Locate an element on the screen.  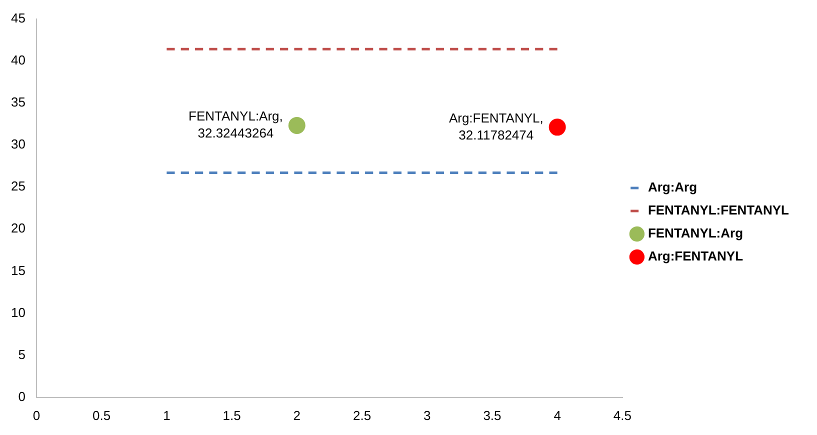
legend-label: Arg:FENTANYL is located at coordinates (696, 256).